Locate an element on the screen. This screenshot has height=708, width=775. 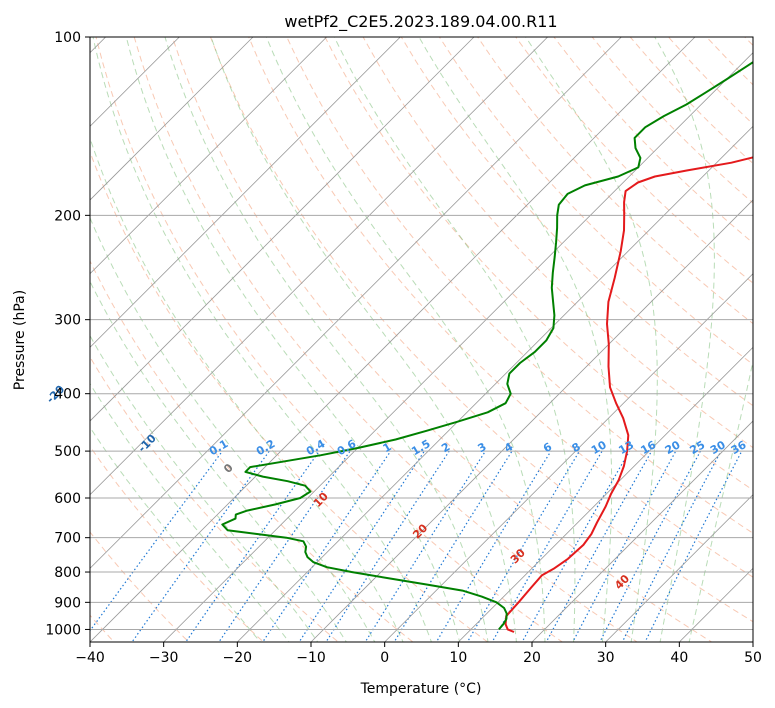
y-tick-label: 600 is located at coordinates (67, 499).